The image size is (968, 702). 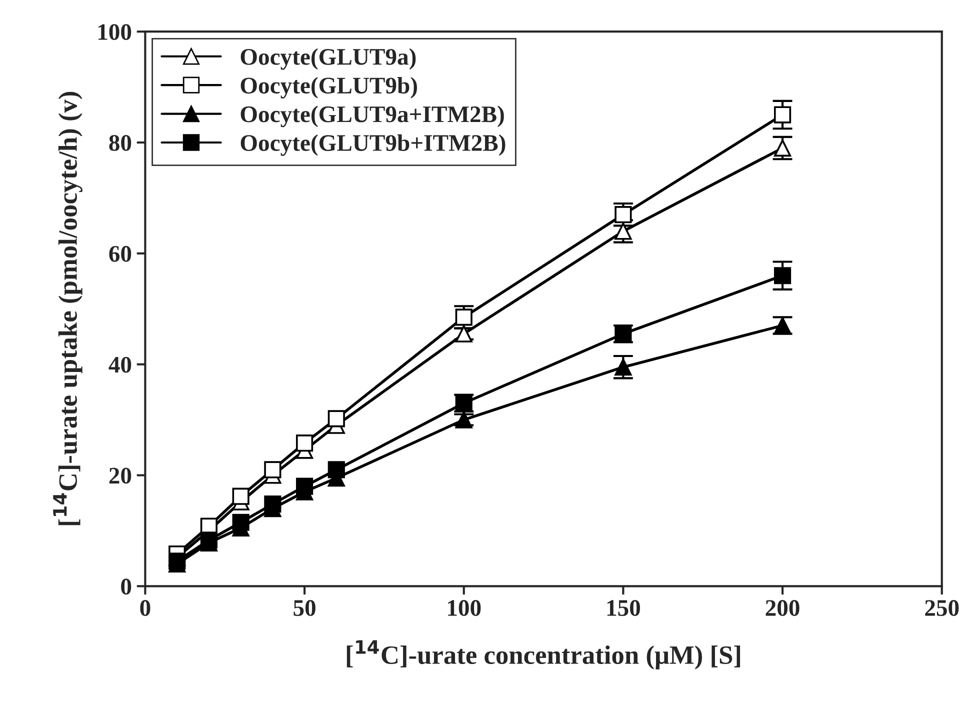 What do you see at coordinates (372, 117) in the screenshot?
I see `legend-label: Oocyte(GLUT9a+ITM2B)` at bounding box center [372, 117].